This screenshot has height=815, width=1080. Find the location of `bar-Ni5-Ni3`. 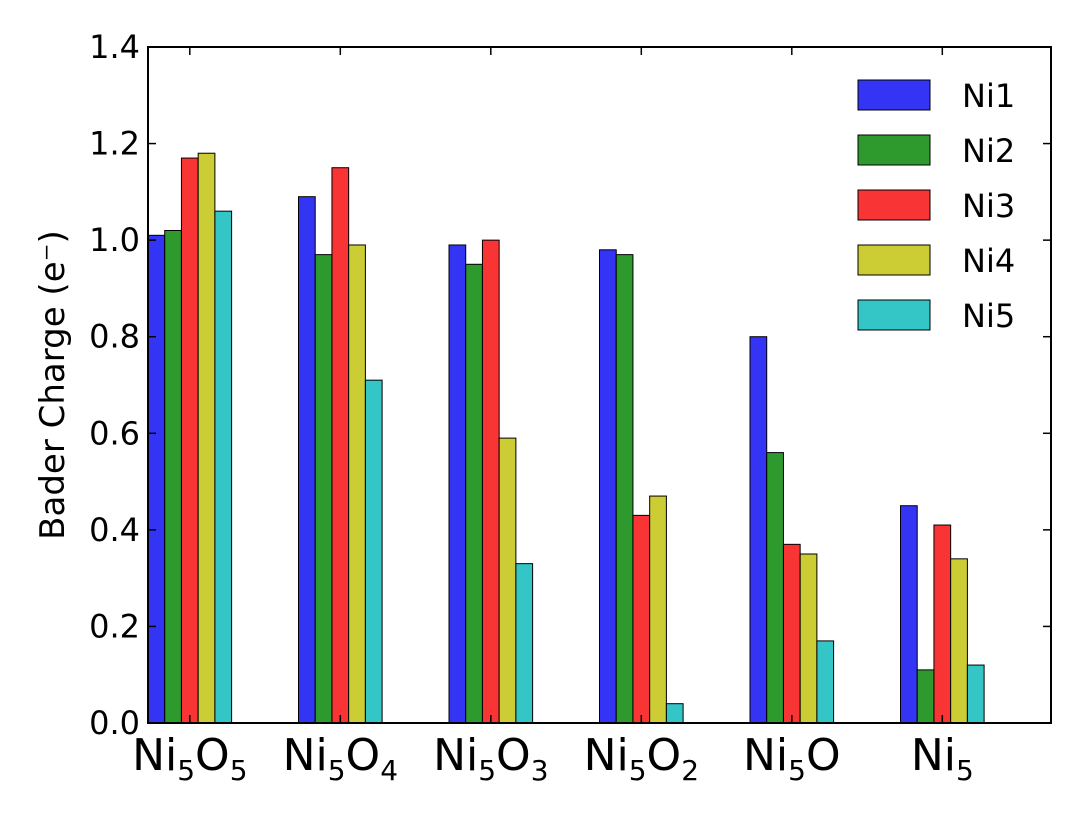

bar-Ni5-Ni3 is located at coordinates (942, 624).